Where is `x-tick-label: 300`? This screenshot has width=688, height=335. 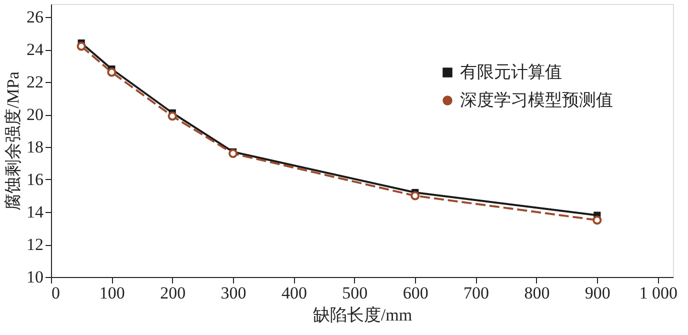
x-tick-label: 300 is located at coordinates (233, 293).